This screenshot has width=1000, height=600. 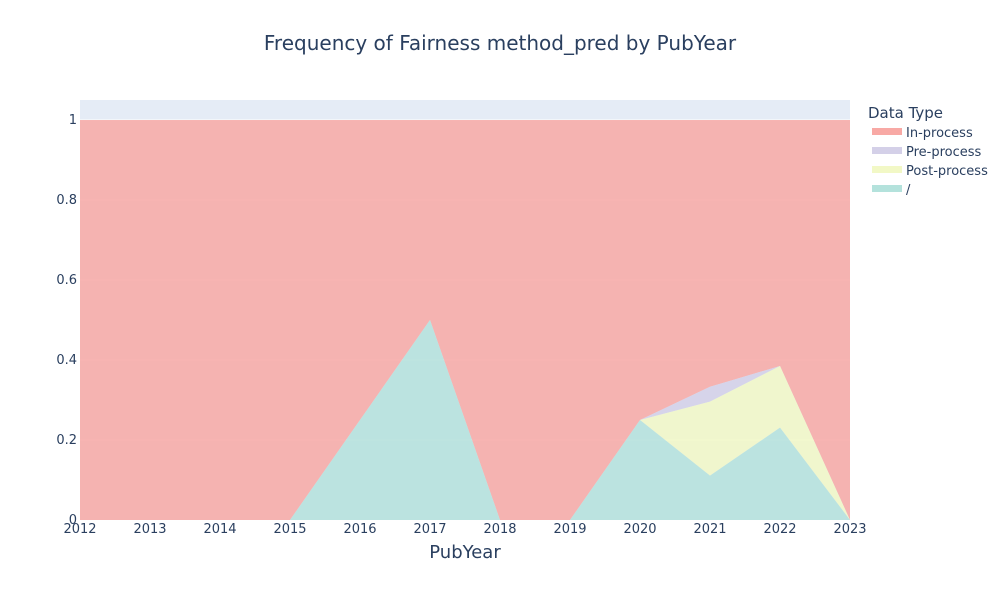 What do you see at coordinates (66, 320) in the screenshot?
I see `y-axis-ticks: 0 0.2 0.4 0.6 0.8 1` at bounding box center [66, 320].